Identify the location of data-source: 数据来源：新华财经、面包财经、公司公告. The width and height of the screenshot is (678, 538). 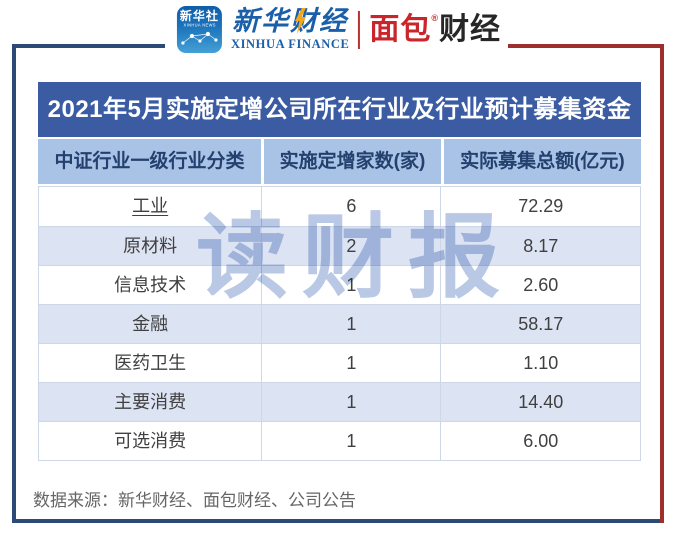
(194, 500).